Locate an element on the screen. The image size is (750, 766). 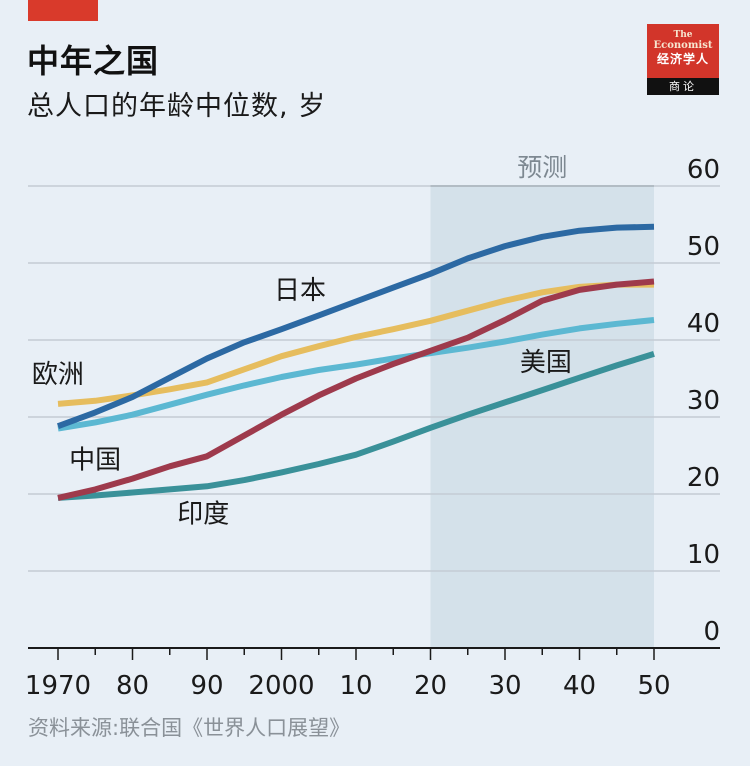
x-tick-label: 30 is located at coordinates (504, 686).